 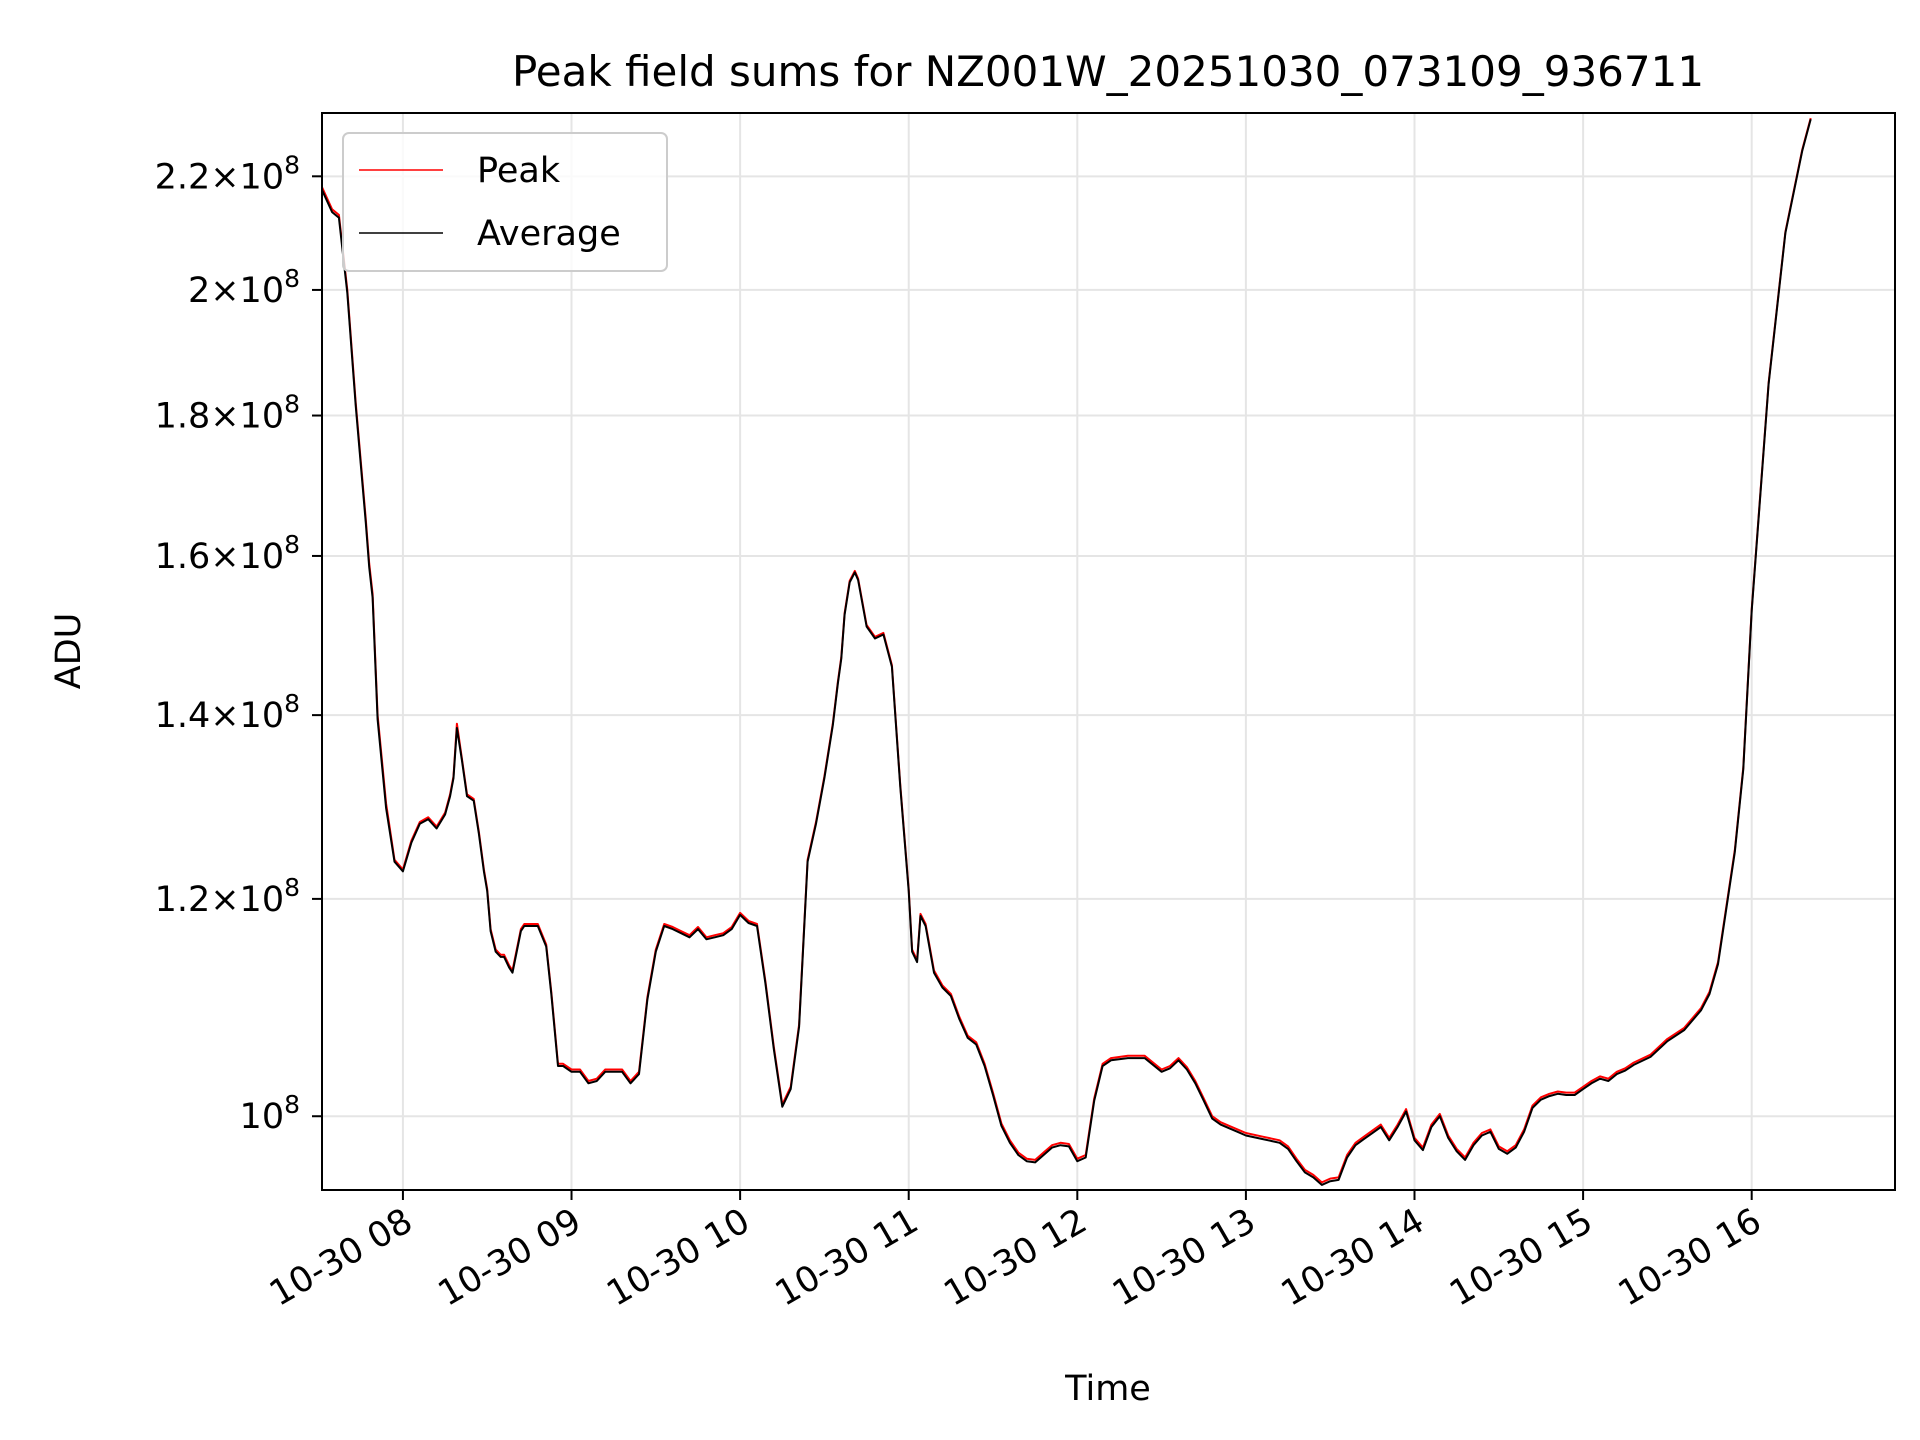 I want to click on y-axis-label: ADU, so click(x=69, y=651).